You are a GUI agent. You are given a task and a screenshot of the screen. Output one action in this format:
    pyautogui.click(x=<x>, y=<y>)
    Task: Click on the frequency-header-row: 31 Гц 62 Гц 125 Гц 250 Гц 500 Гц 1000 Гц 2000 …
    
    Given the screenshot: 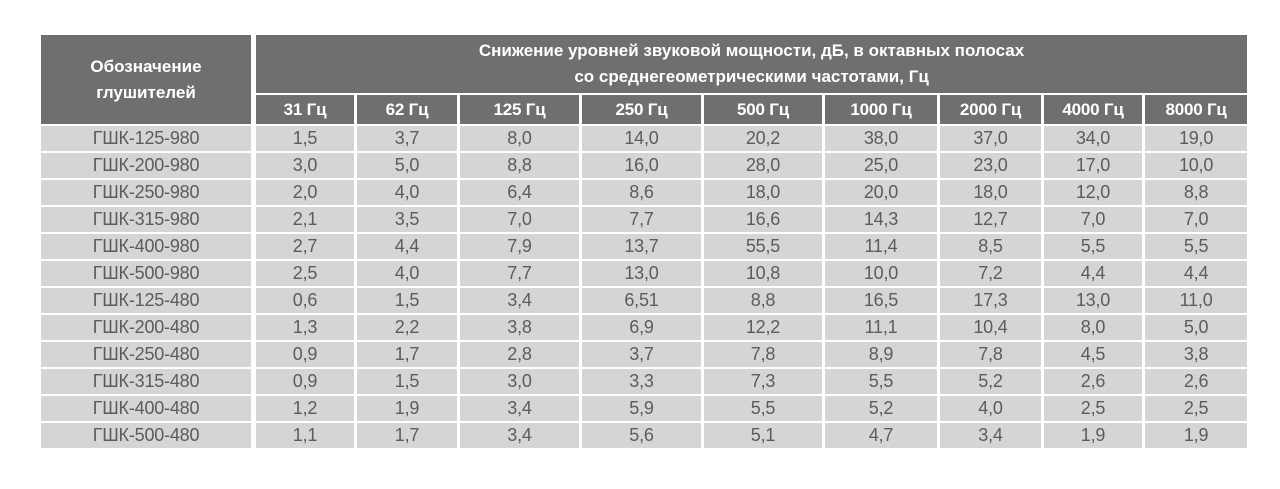 What is the action you would take?
    pyautogui.click(x=644, y=109)
    